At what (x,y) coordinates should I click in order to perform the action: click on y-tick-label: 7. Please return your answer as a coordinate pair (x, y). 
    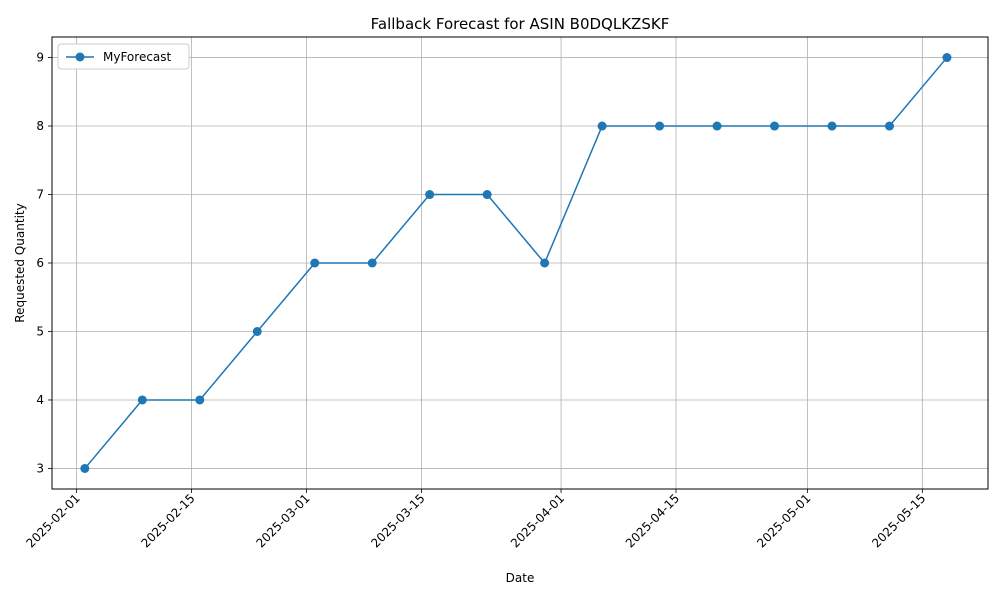
    Looking at the image, I should click on (40, 195).